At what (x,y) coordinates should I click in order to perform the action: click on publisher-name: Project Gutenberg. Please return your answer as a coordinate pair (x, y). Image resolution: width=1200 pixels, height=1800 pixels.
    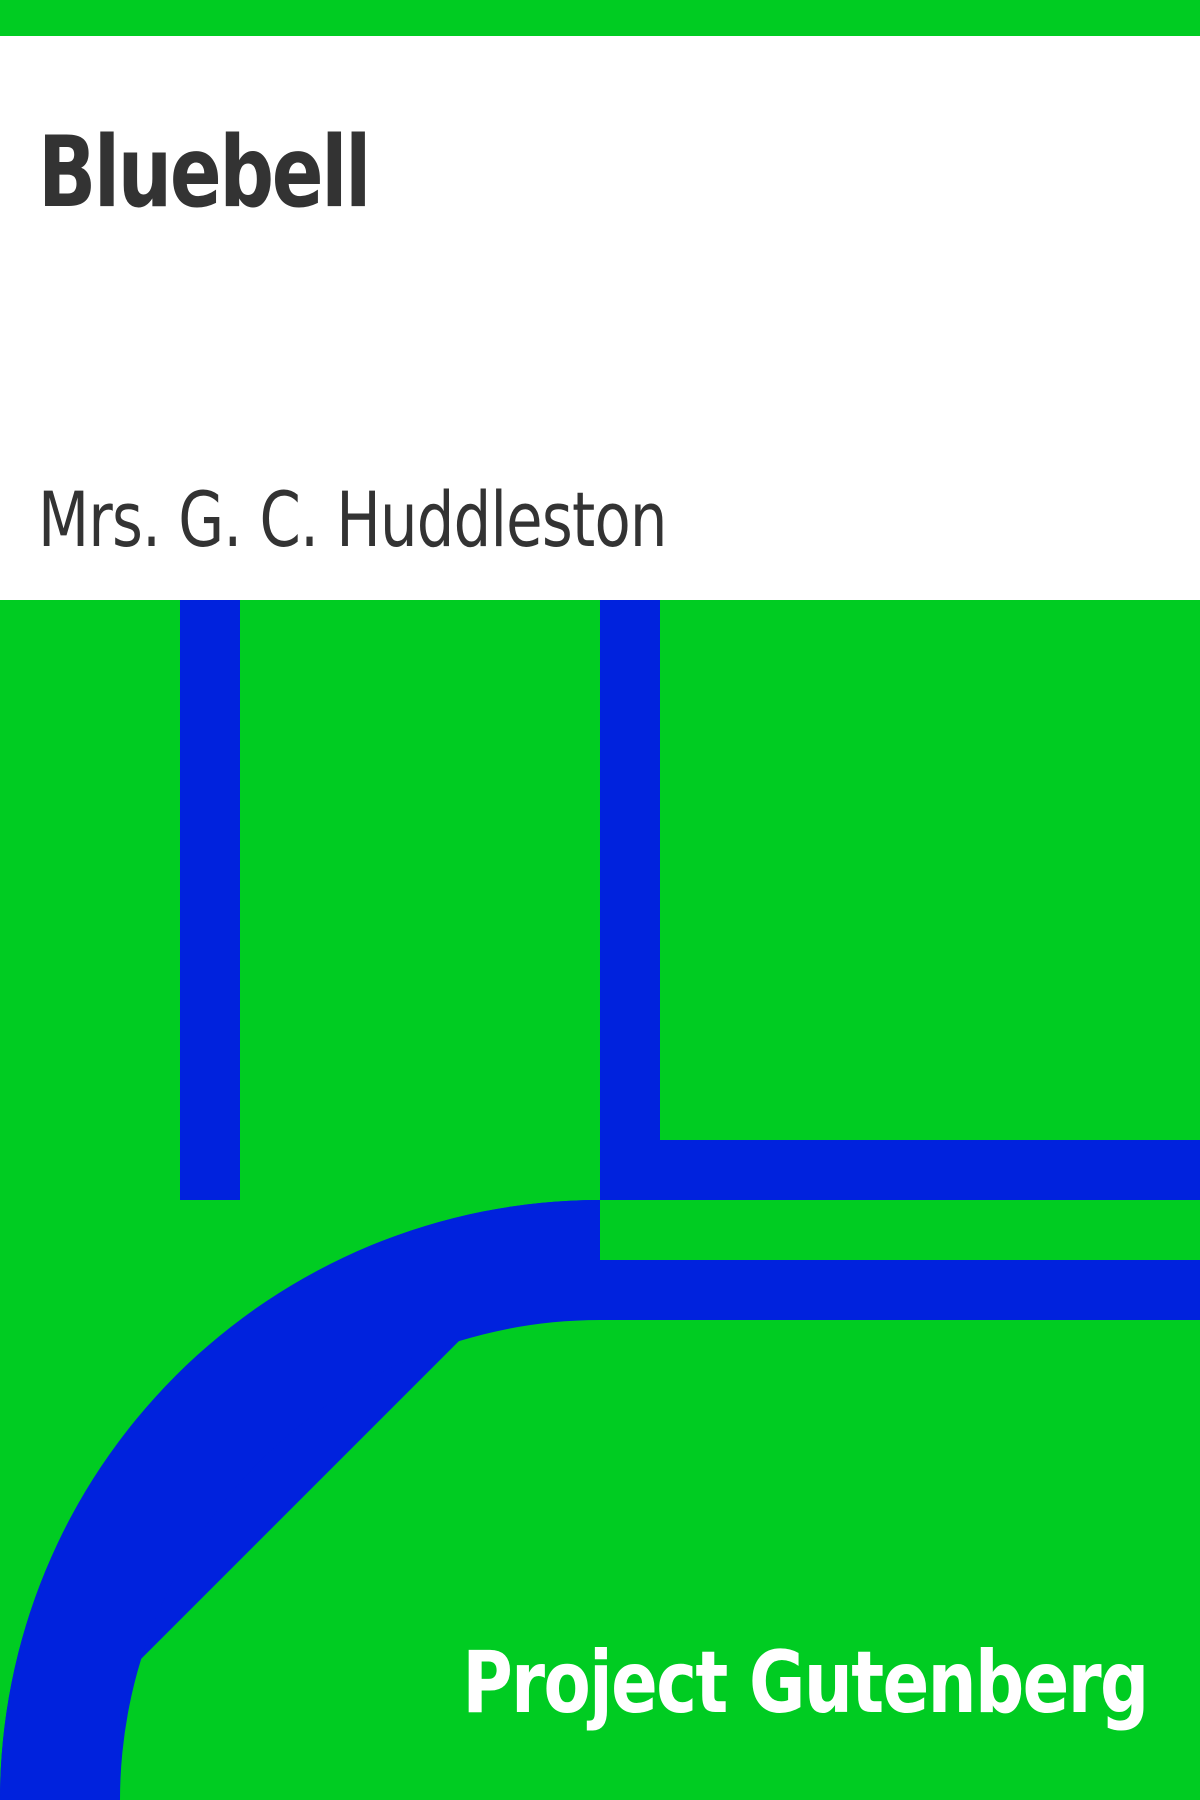
    Looking at the image, I should click on (806, 1683).